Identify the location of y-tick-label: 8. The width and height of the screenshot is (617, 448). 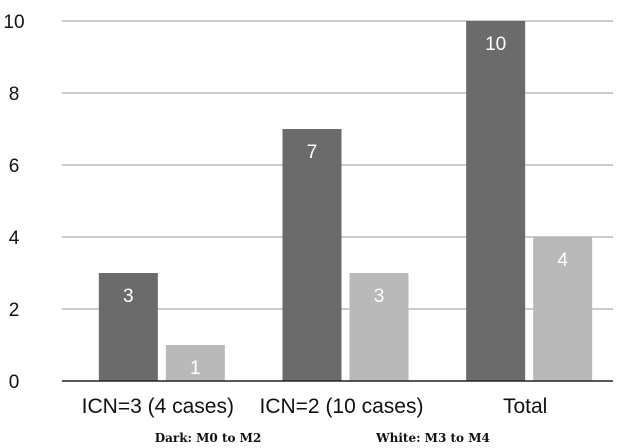
(14, 94).